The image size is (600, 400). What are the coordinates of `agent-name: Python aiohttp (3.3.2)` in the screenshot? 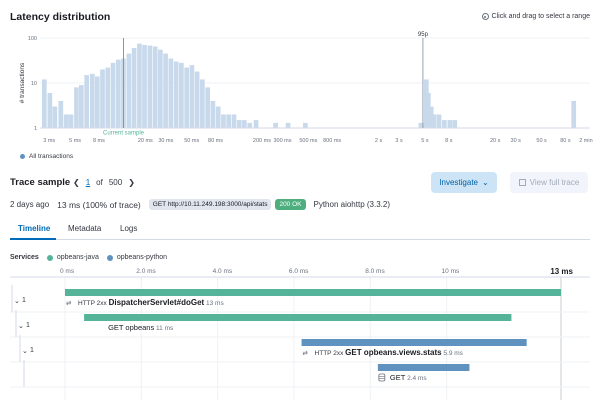 It's located at (352, 204).